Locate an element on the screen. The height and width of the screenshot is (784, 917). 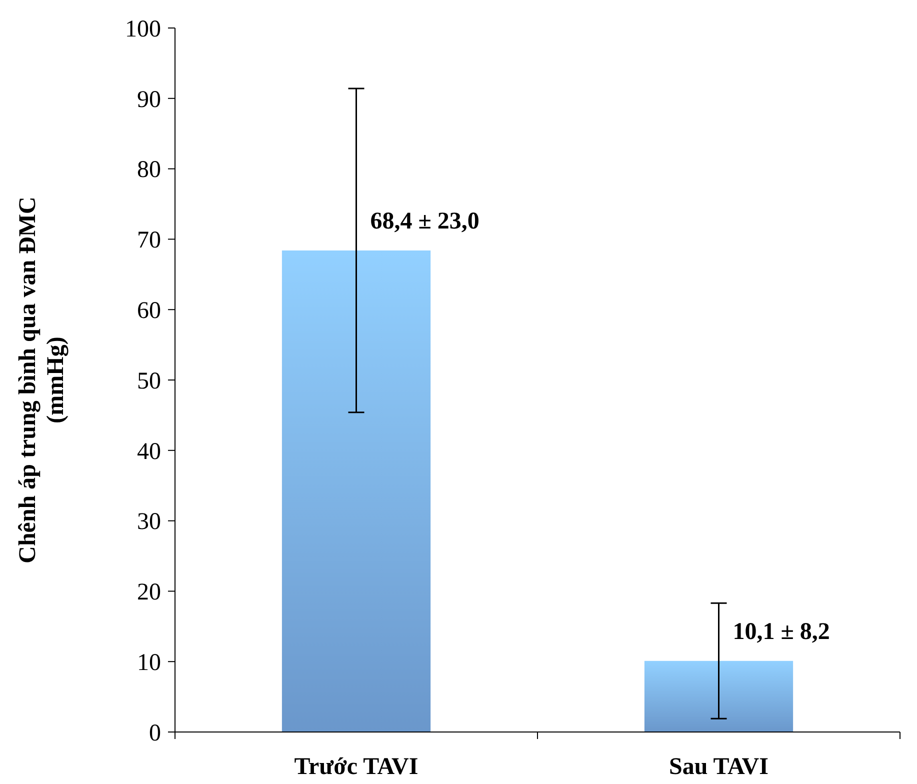
y-tick-label: 70 is located at coordinates (149, 241).